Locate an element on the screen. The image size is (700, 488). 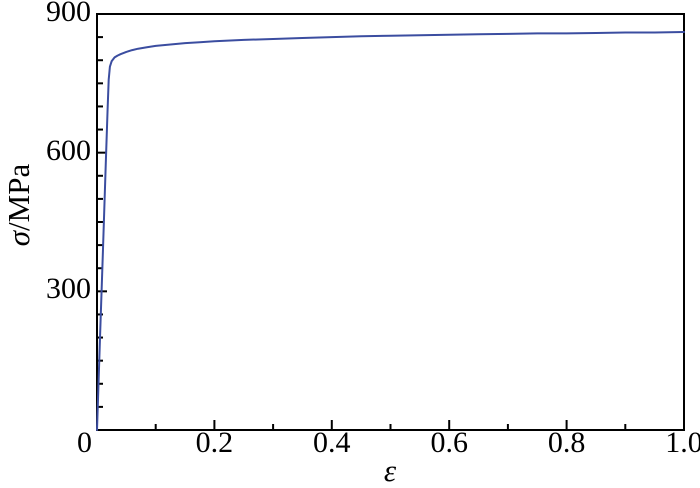
x-tick-label: 0.2 is located at coordinates (214, 442).